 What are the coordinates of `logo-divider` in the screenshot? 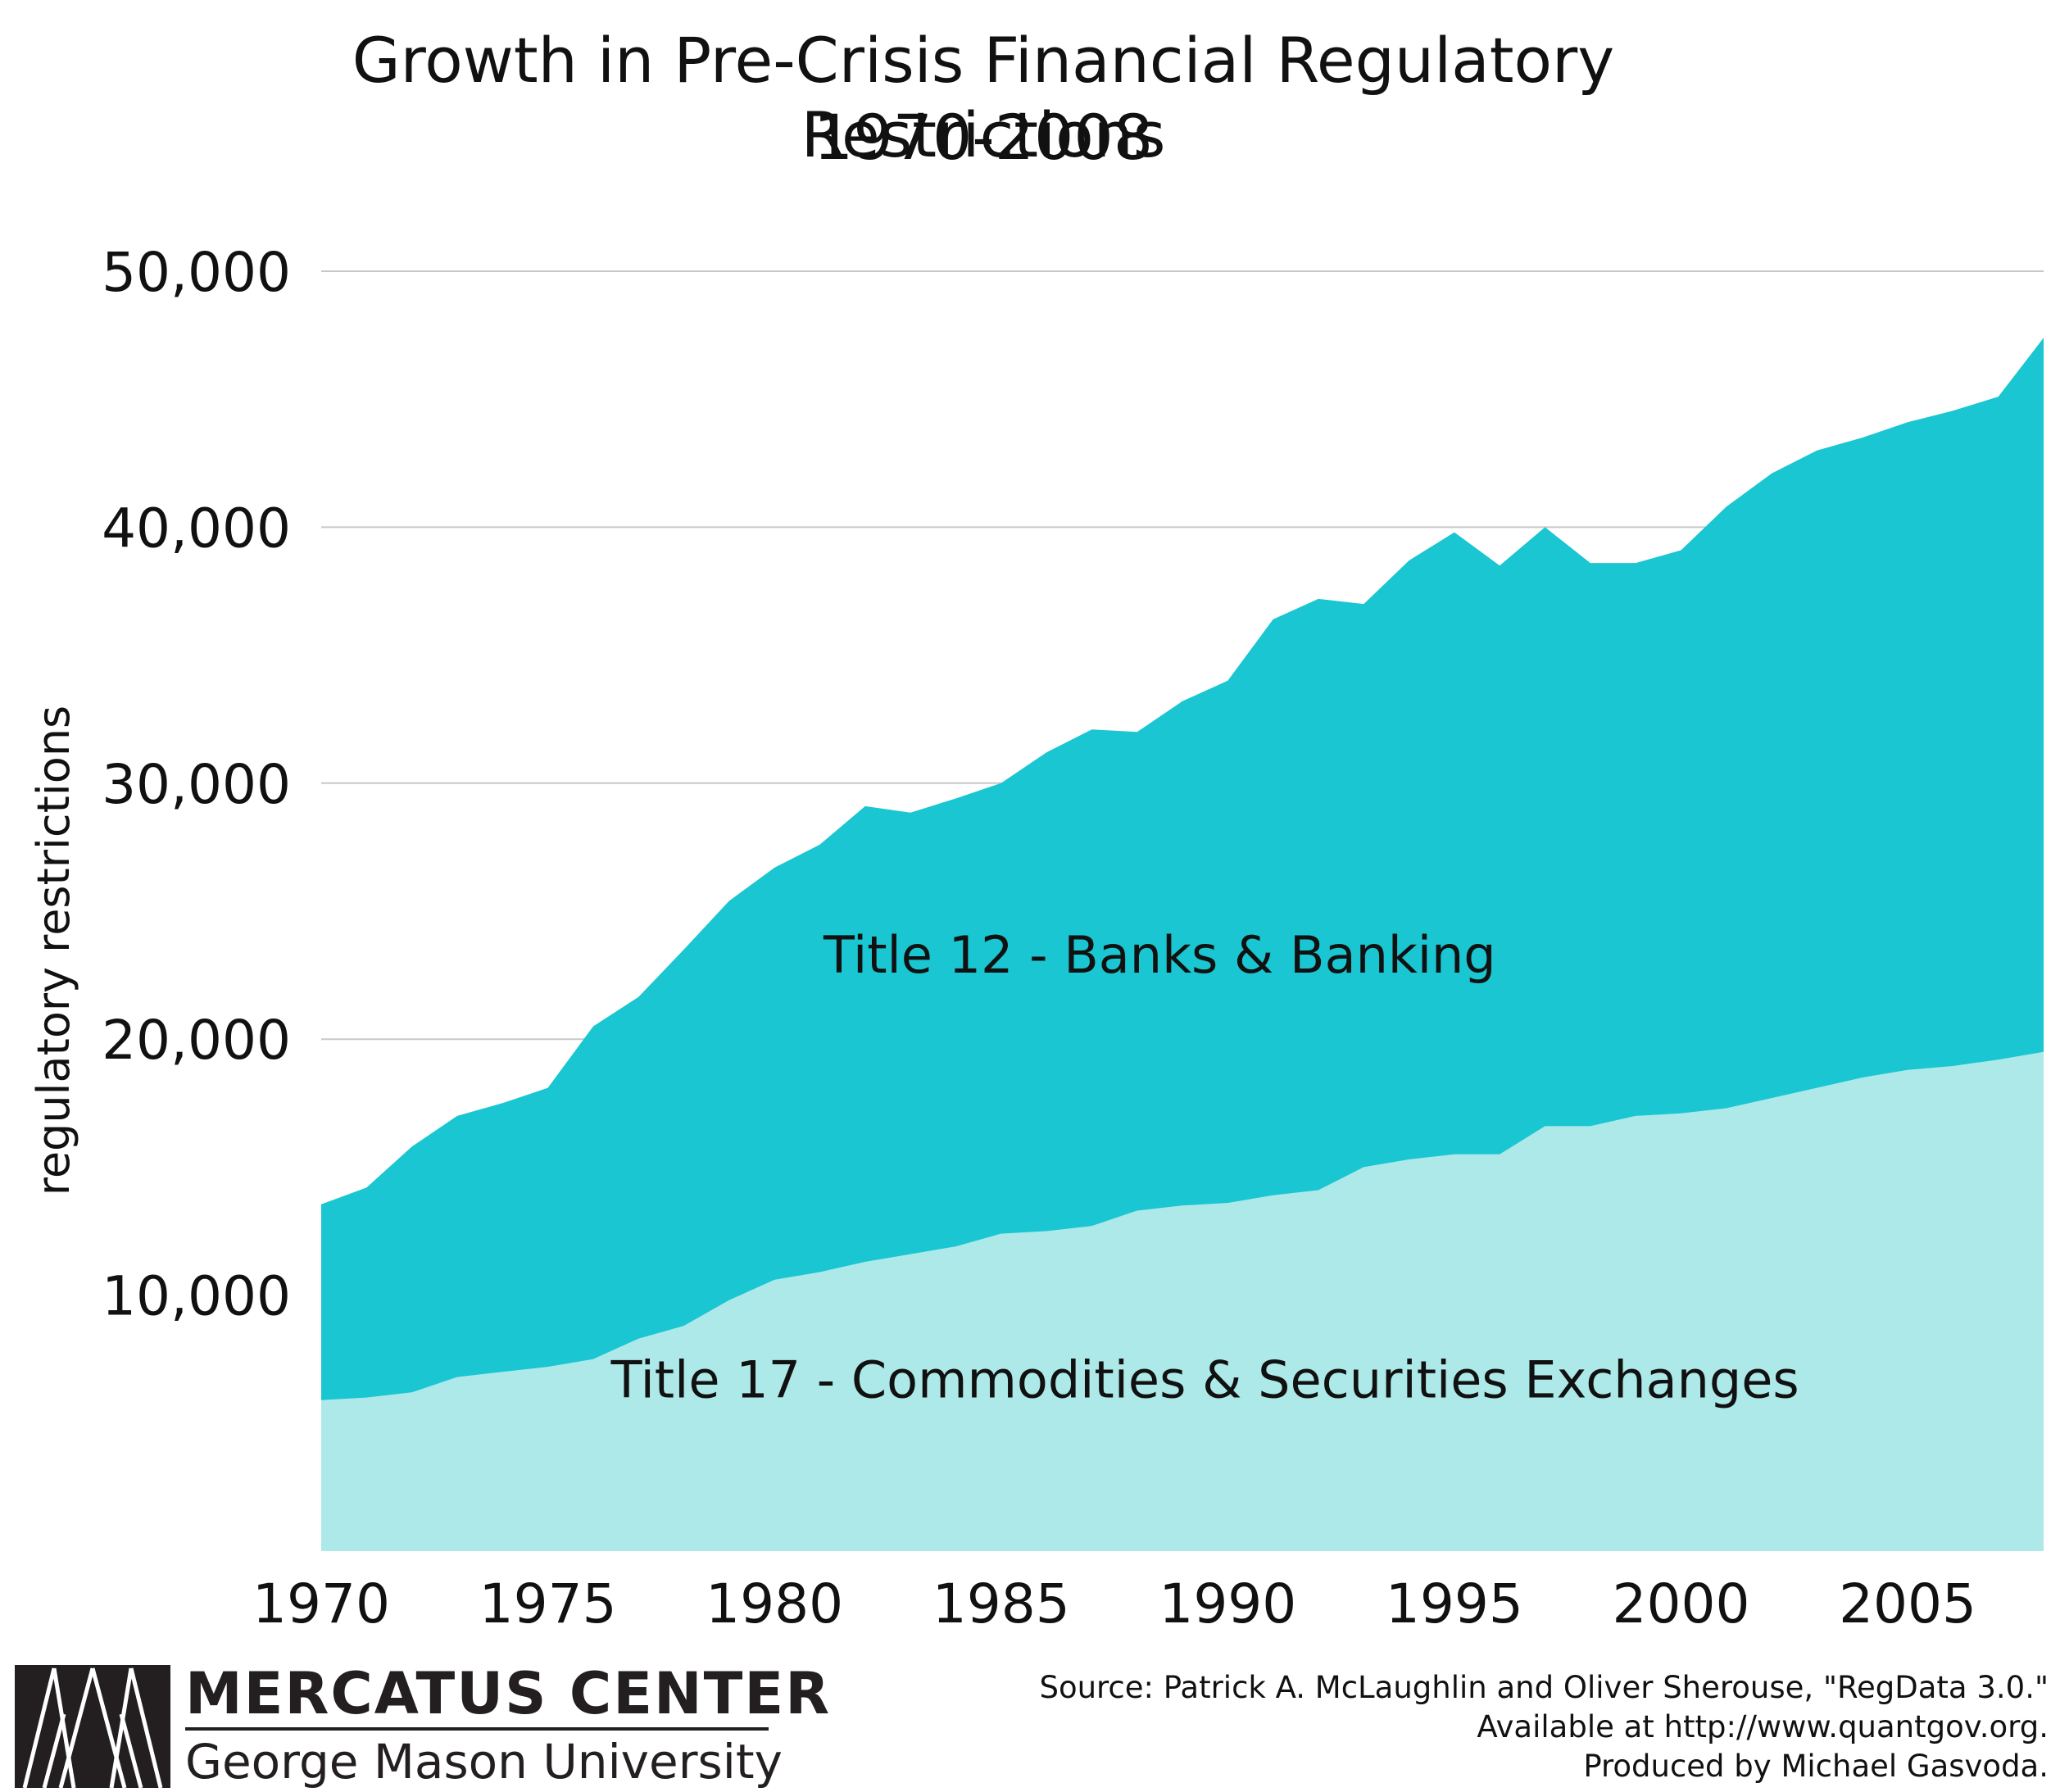 It's located at (477, 1729).